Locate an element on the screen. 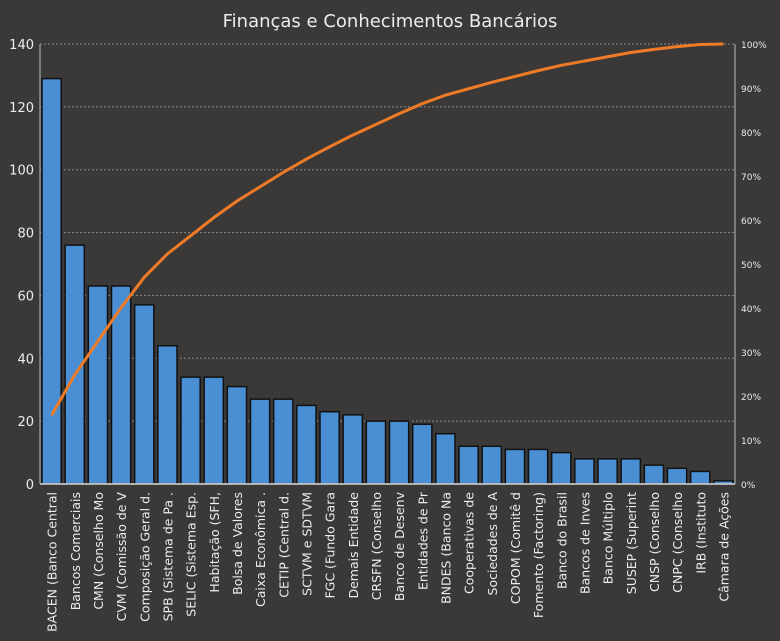 The image size is (780, 641). x-tick-label: SELIC (Sistema Esp. is located at coordinates (191, 554).